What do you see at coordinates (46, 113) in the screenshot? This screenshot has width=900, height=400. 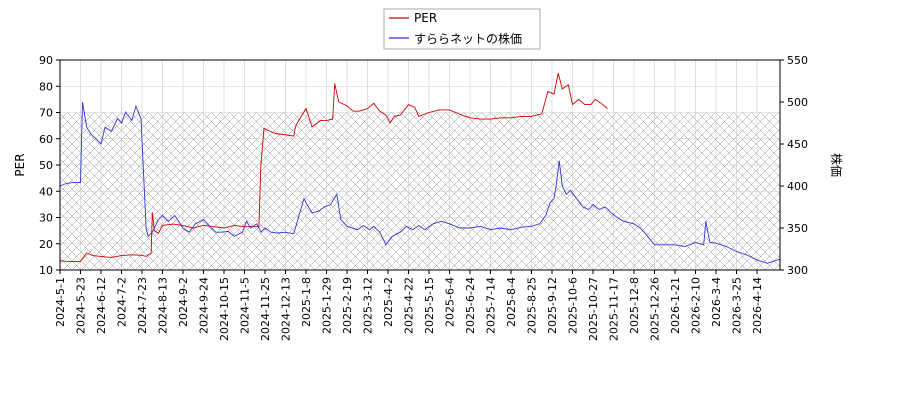 I see `left-axis-tick-label: 70` at bounding box center [46, 113].